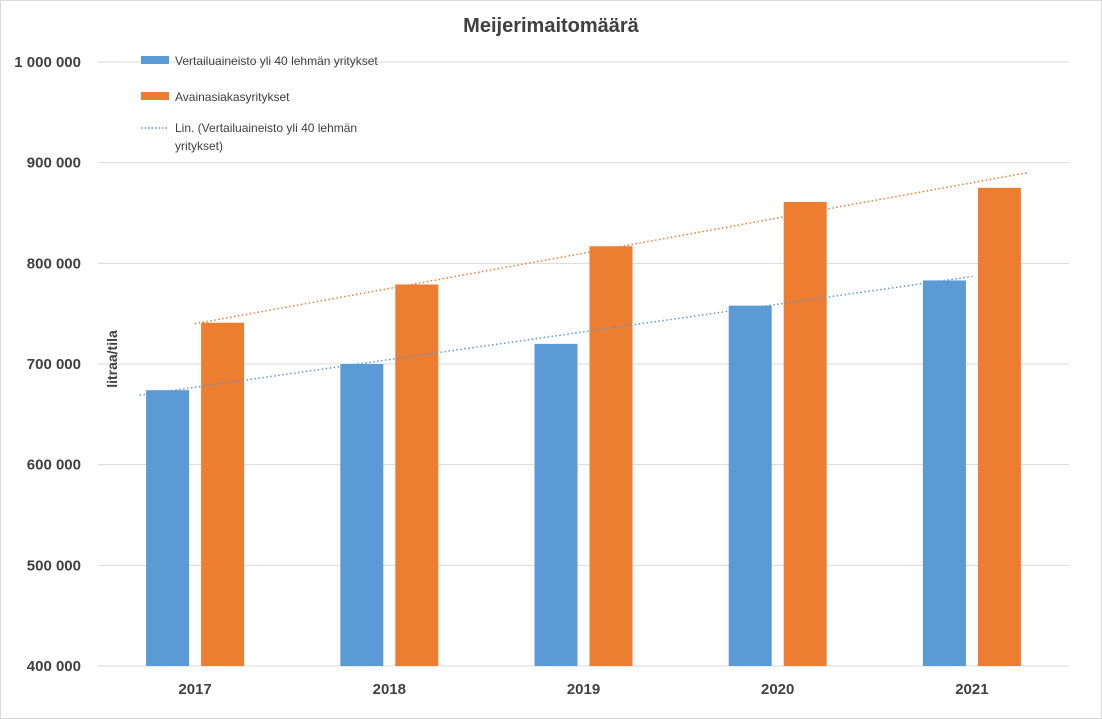 The height and width of the screenshot is (719, 1102). What do you see at coordinates (54, 364) in the screenshot?
I see `y-tick-label: 700 000` at bounding box center [54, 364].